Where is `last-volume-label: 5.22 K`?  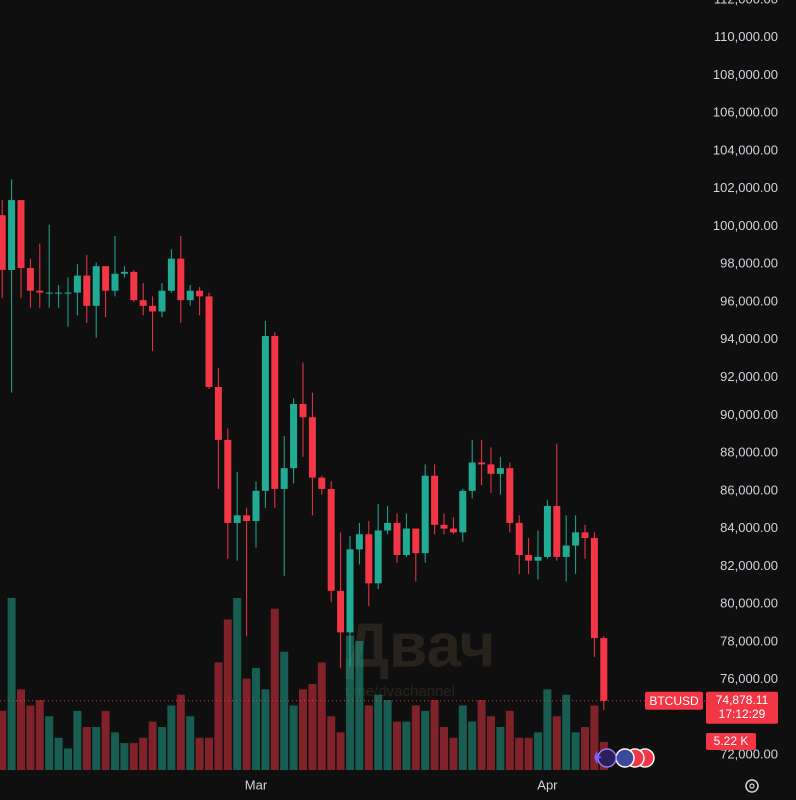 last-volume-label: 5.22 K is located at coordinates (731, 741).